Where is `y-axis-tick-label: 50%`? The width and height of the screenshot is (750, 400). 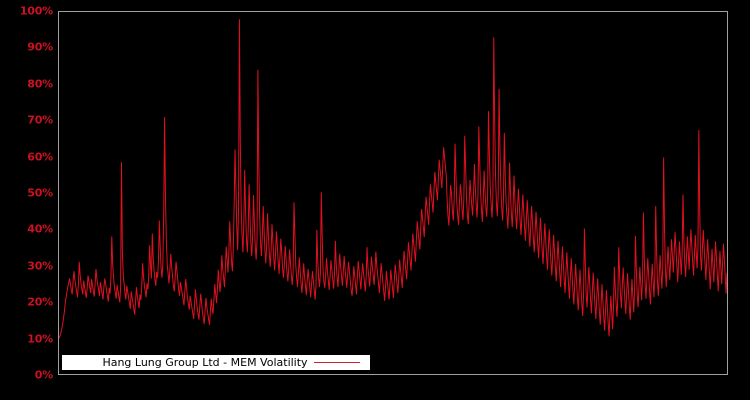
y-axis-tick-label: 50% is located at coordinates (40, 193).